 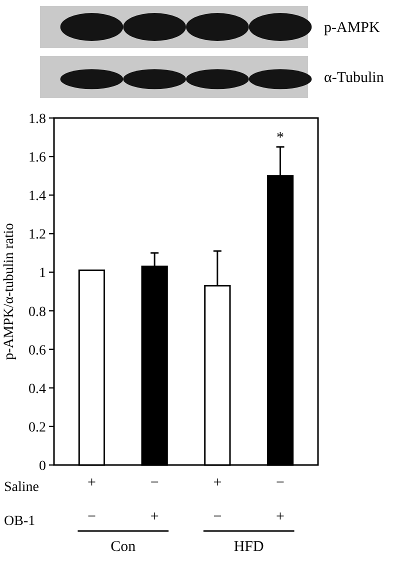 I want to click on y-tick-label: 0, so click(x=42, y=466).